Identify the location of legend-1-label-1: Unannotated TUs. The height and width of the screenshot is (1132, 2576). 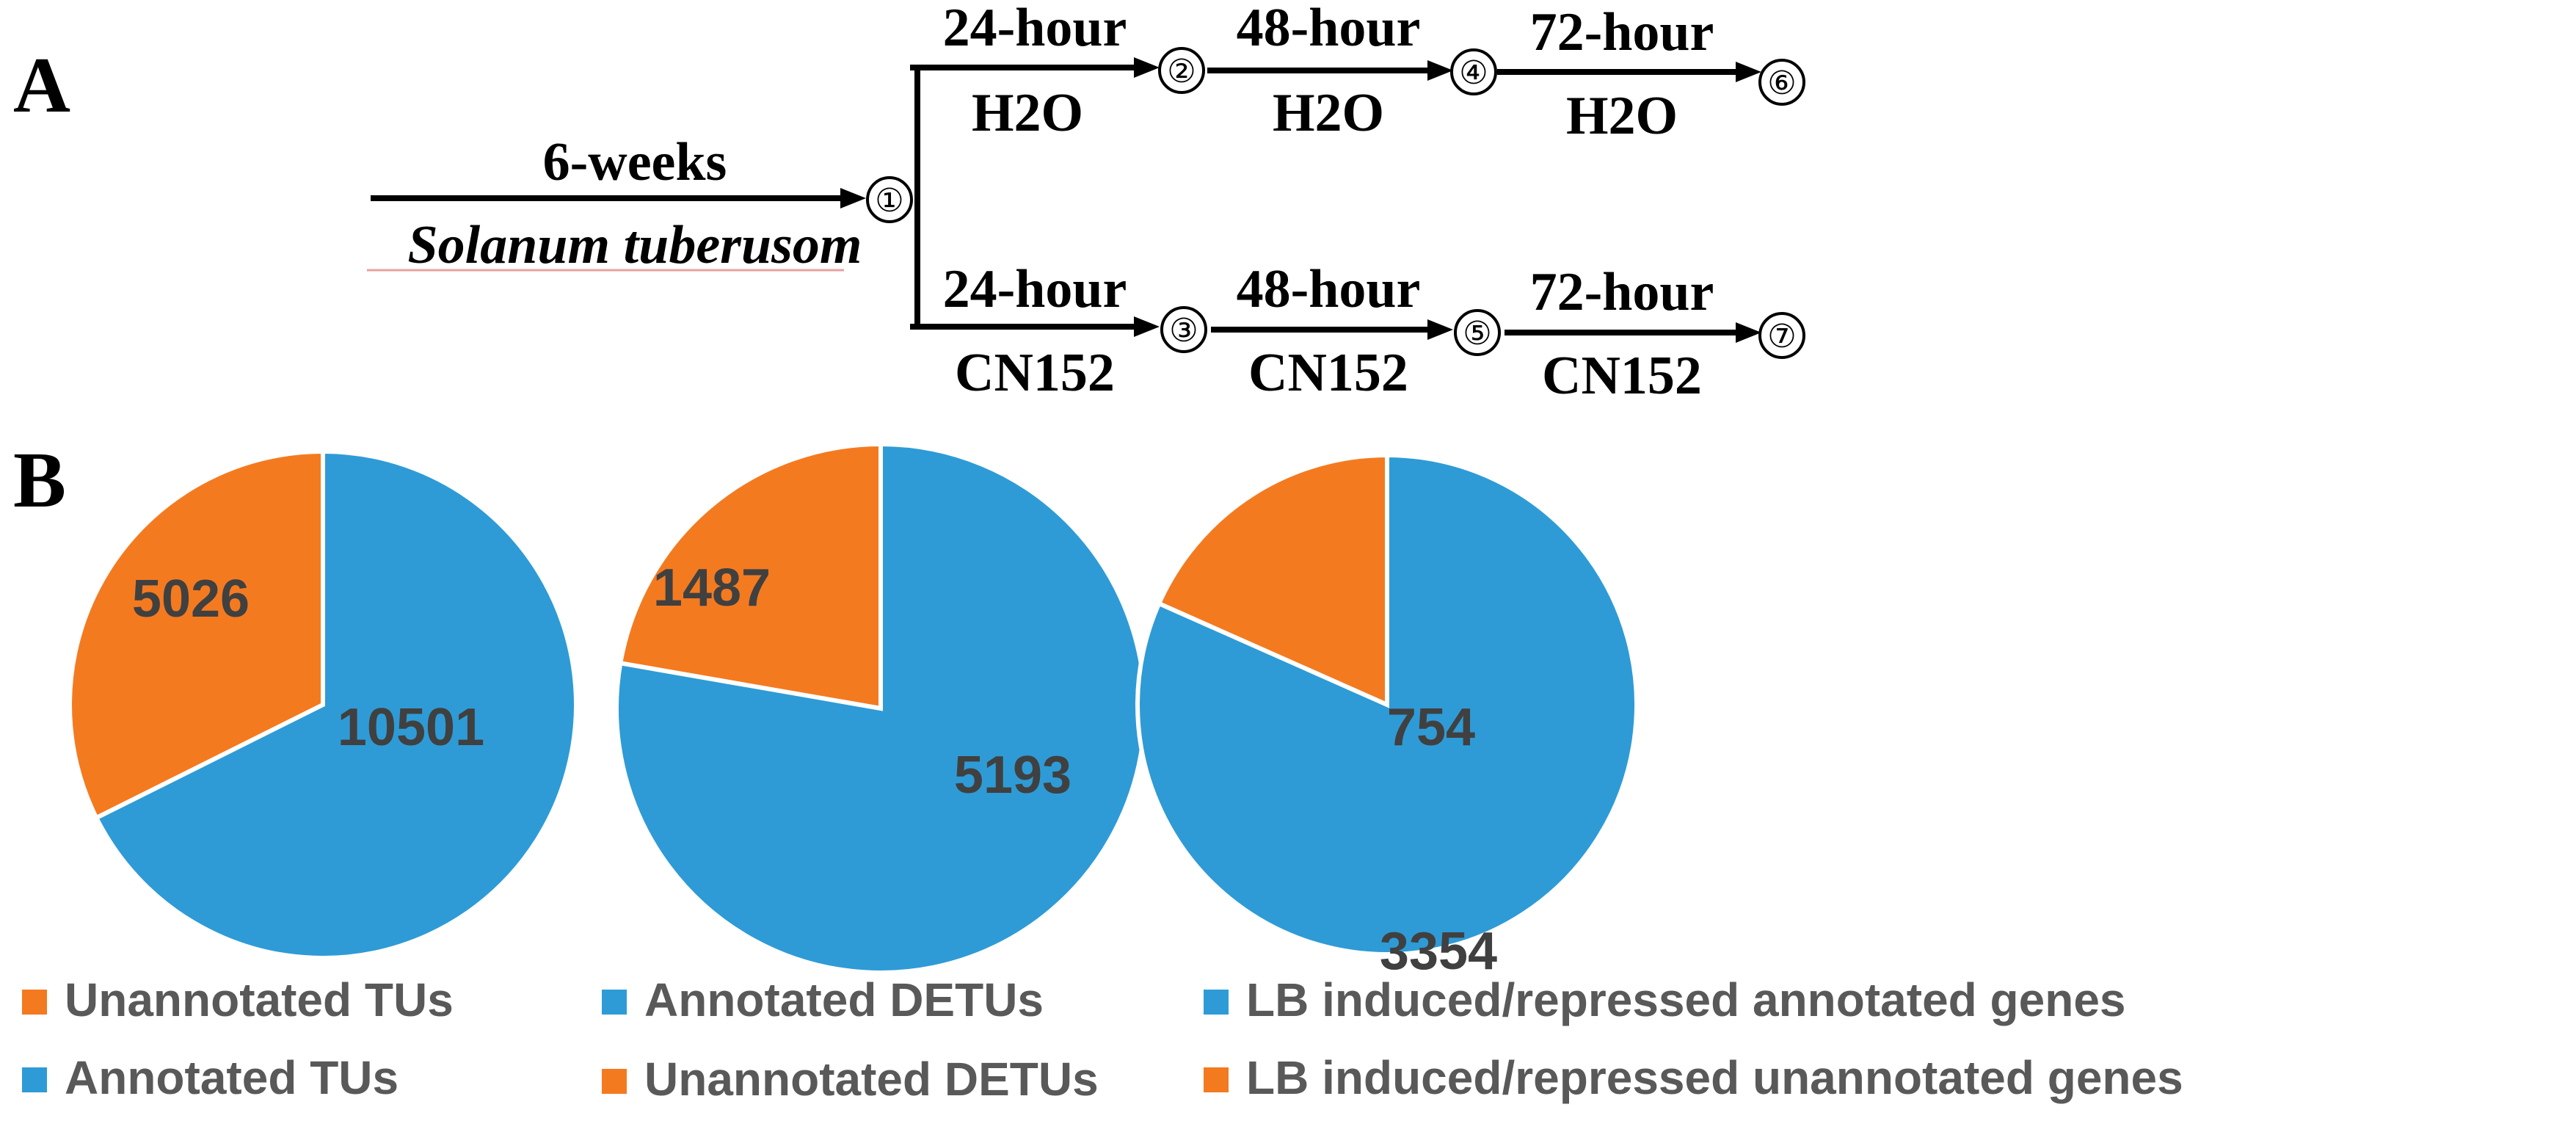
(259, 999).